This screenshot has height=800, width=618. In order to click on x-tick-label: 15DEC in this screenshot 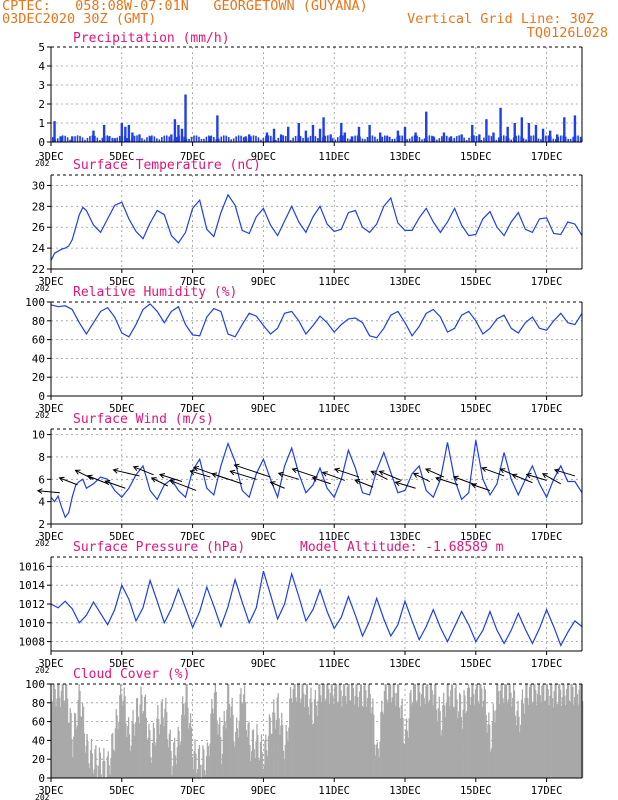, I will do `click(476, 664)`.